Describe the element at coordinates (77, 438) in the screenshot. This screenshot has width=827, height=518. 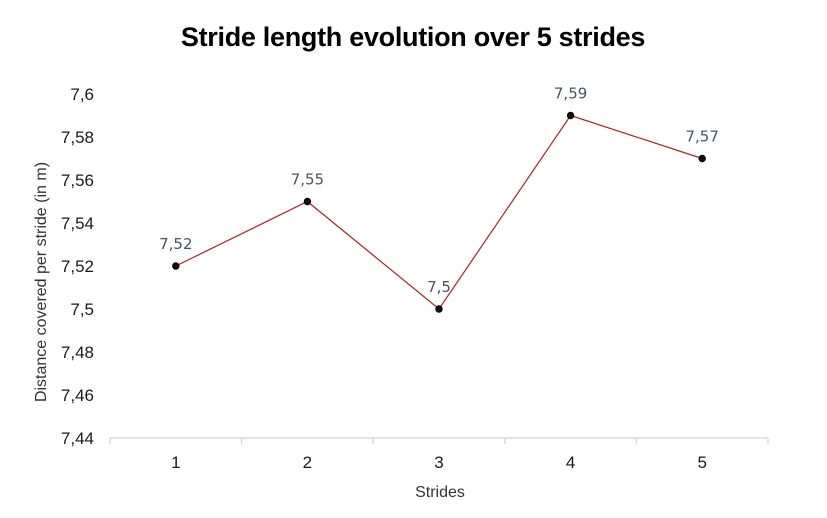
I see `y-tick-label: 7,44` at that location.